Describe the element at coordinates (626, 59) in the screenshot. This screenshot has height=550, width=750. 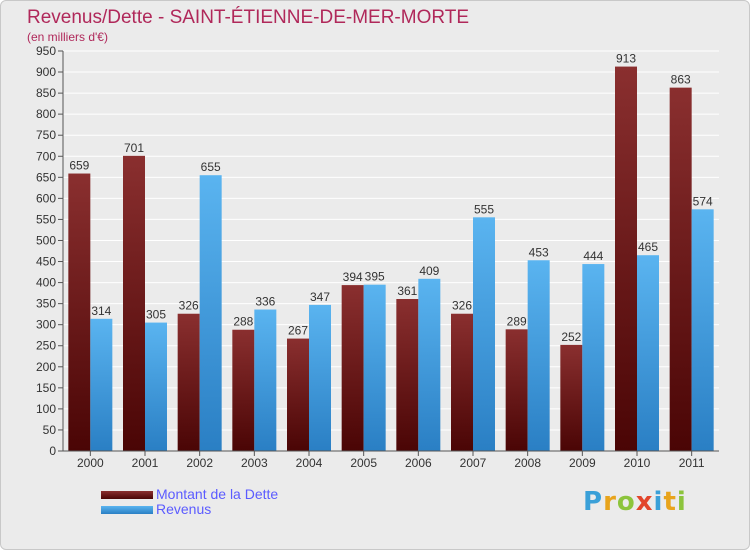
I see `data-label-dette: 913` at that location.